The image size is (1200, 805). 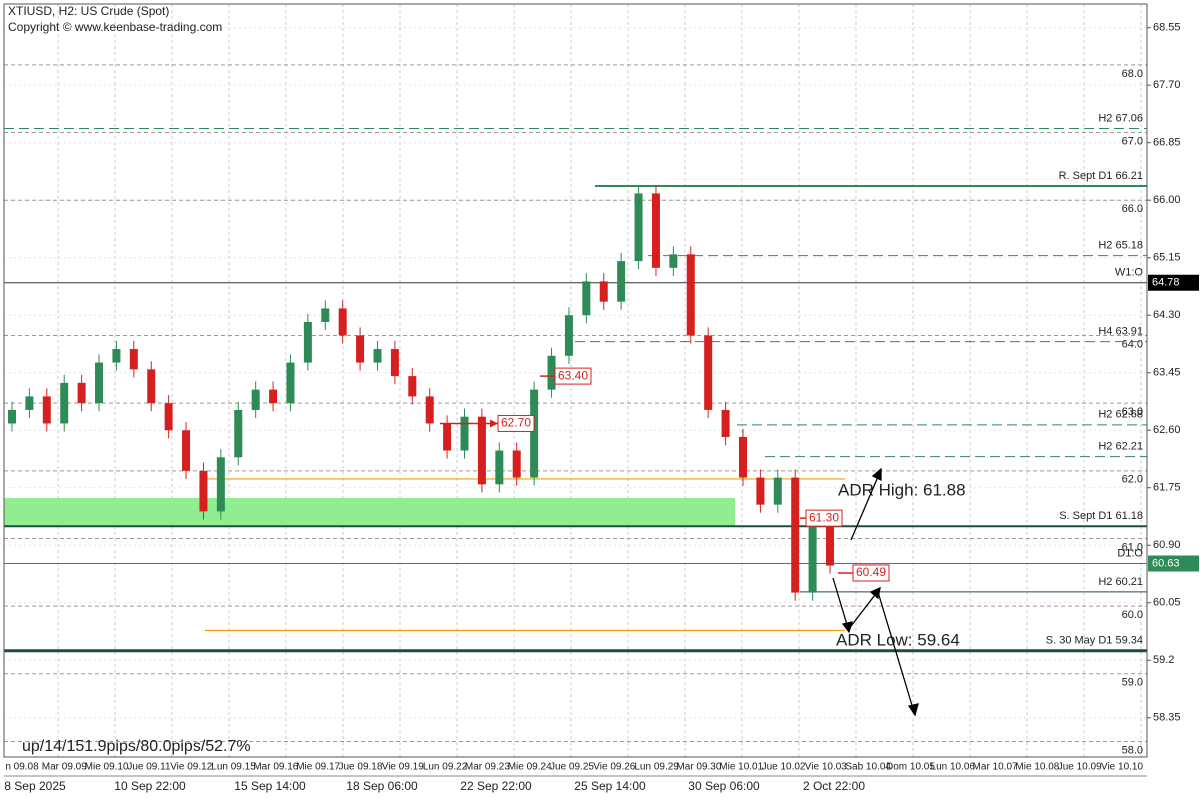 I want to click on day-label: Mar 10.07, so click(x=995, y=767).